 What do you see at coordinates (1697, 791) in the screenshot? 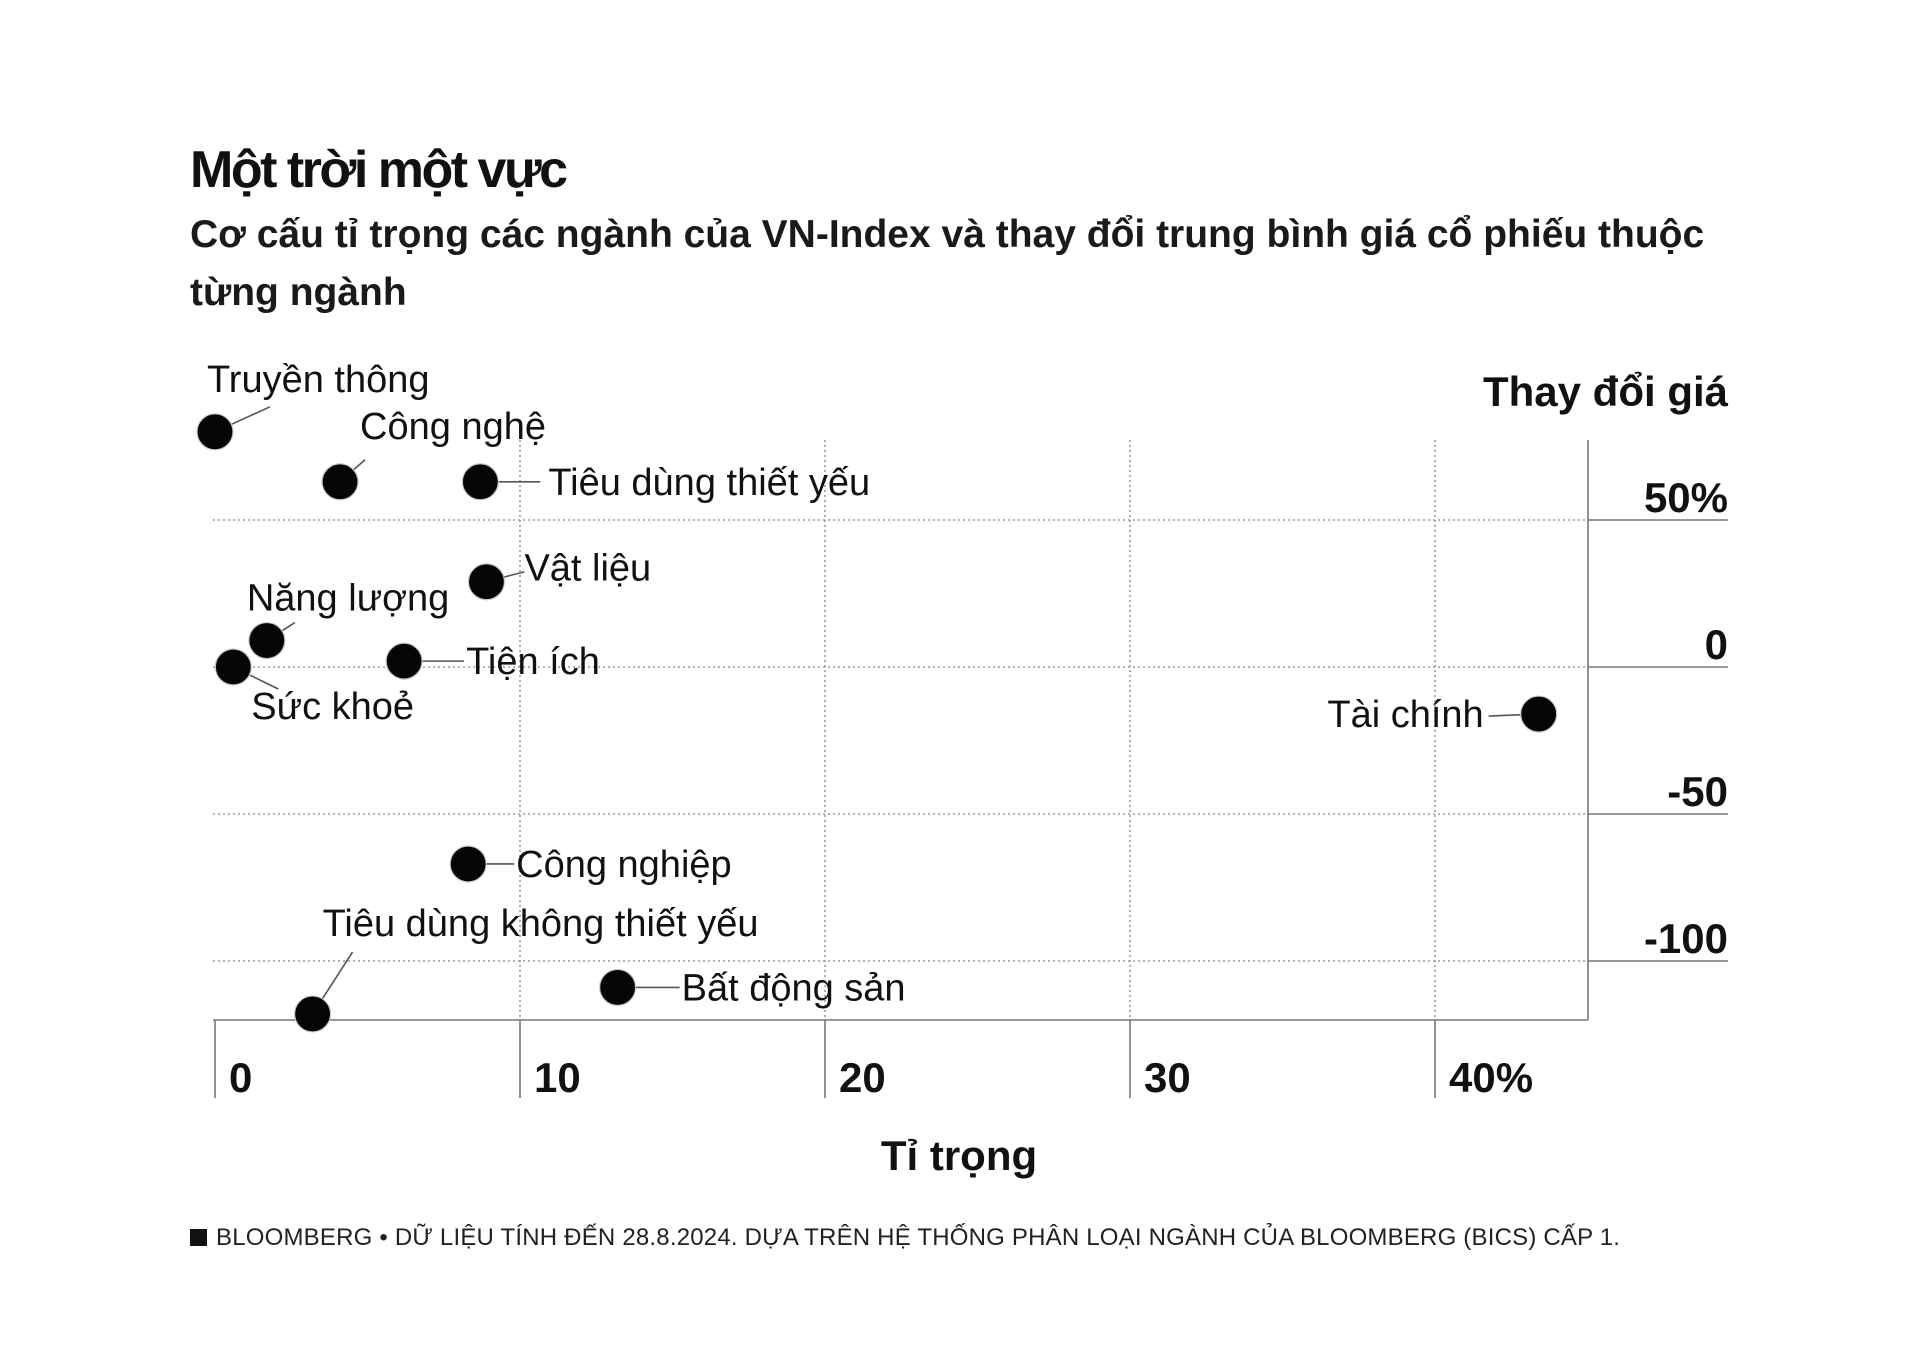
I see `y-tick-label: -50` at bounding box center [1697, 791].